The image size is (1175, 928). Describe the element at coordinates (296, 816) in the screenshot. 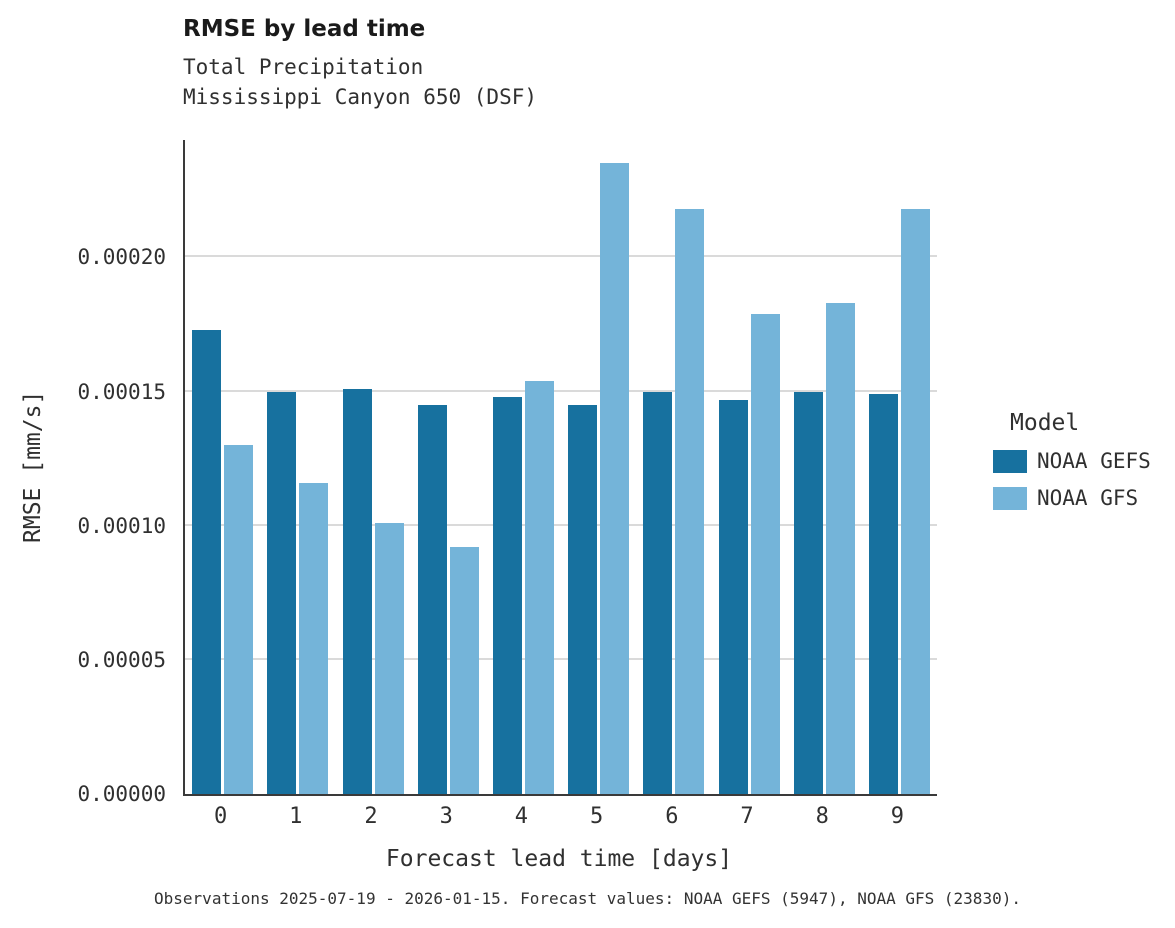

I see `x-tick-label: 1` at that location.